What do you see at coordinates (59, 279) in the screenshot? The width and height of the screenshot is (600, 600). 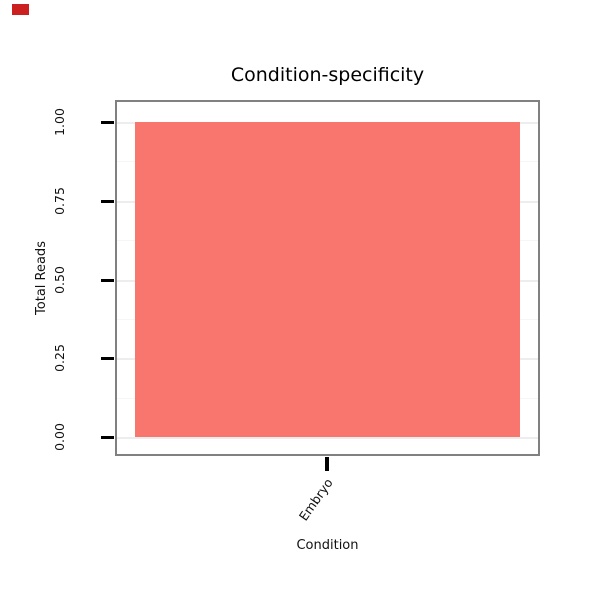 I see `y-tick-label: 0.50` at bounding box center [59, 279].